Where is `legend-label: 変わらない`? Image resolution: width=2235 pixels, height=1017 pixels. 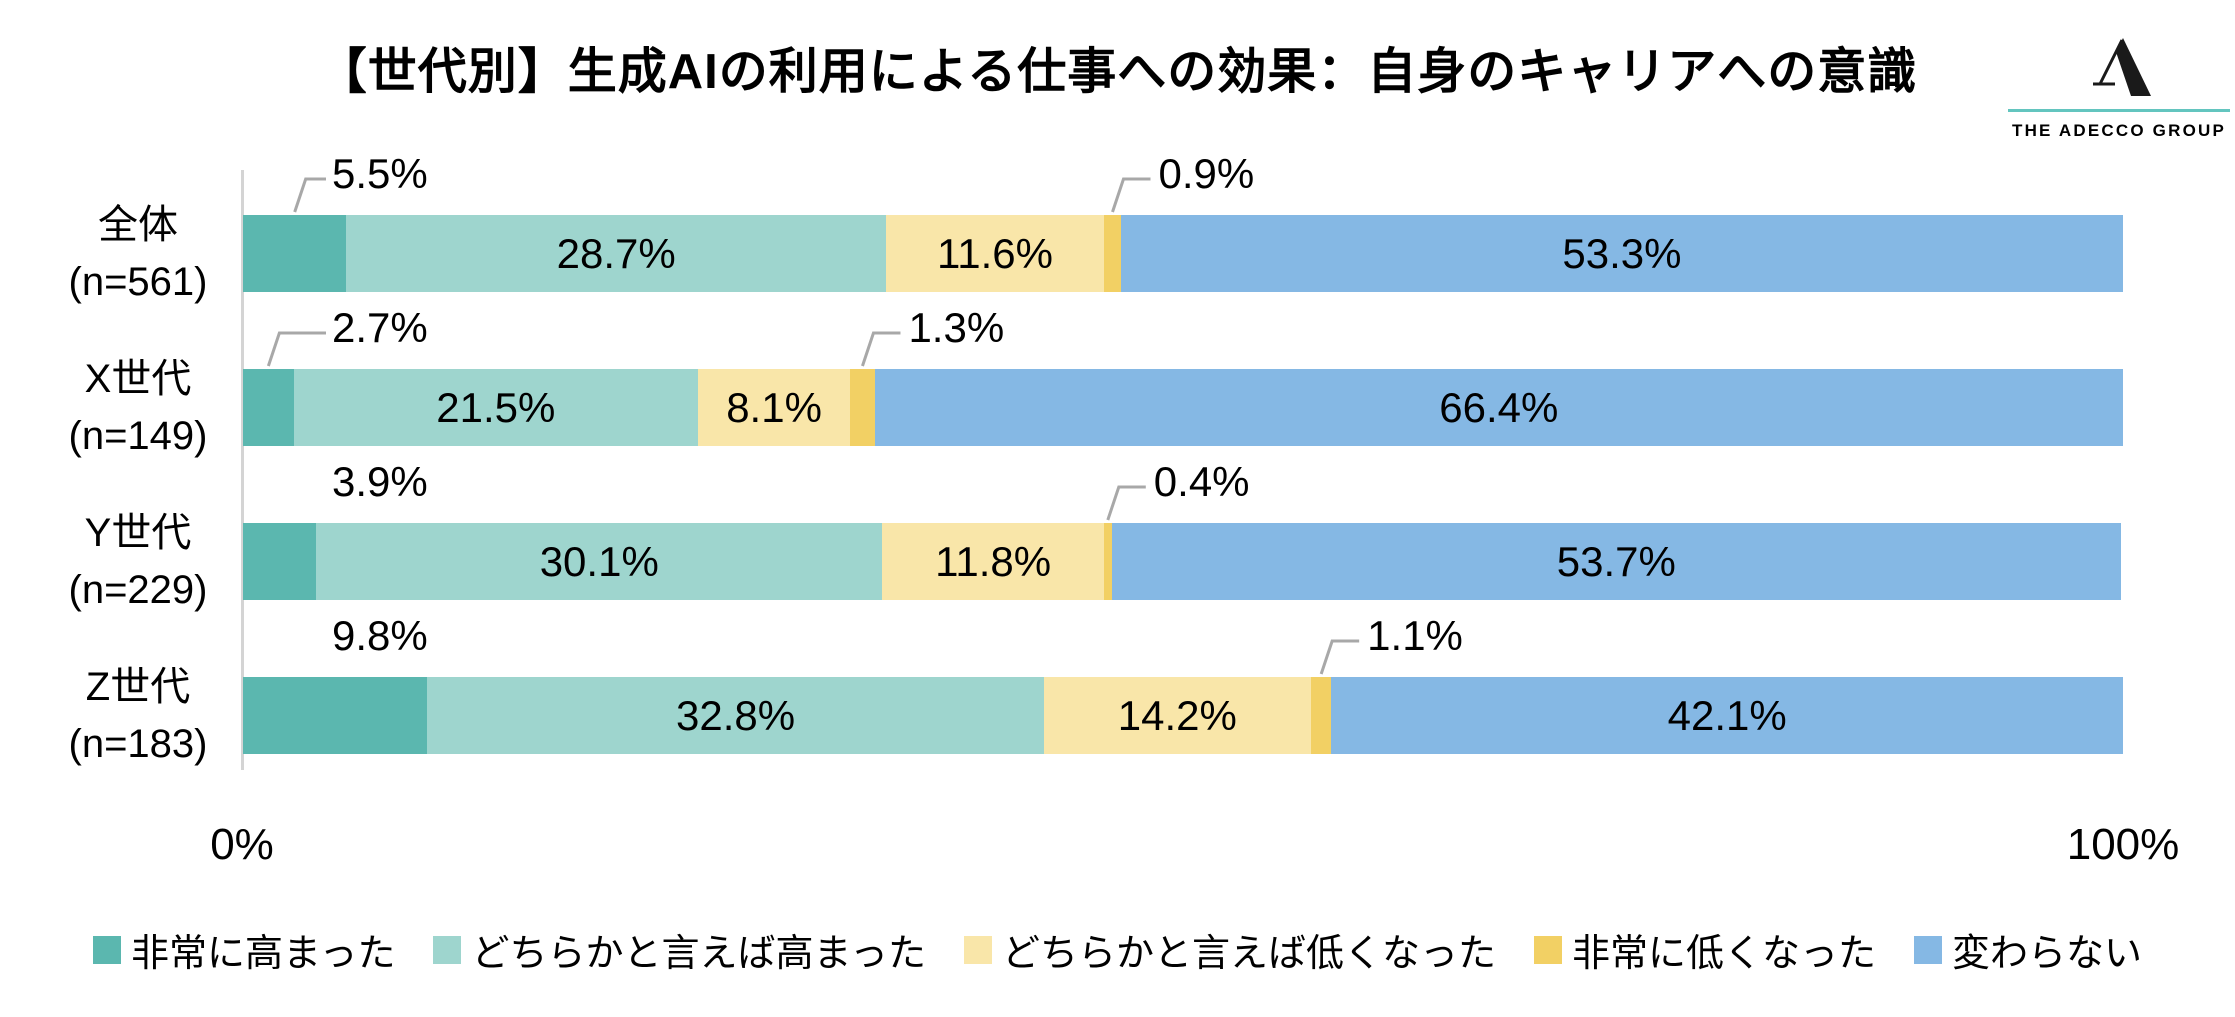
legend-label: 変わらない is located at coordinates (2046, 954).